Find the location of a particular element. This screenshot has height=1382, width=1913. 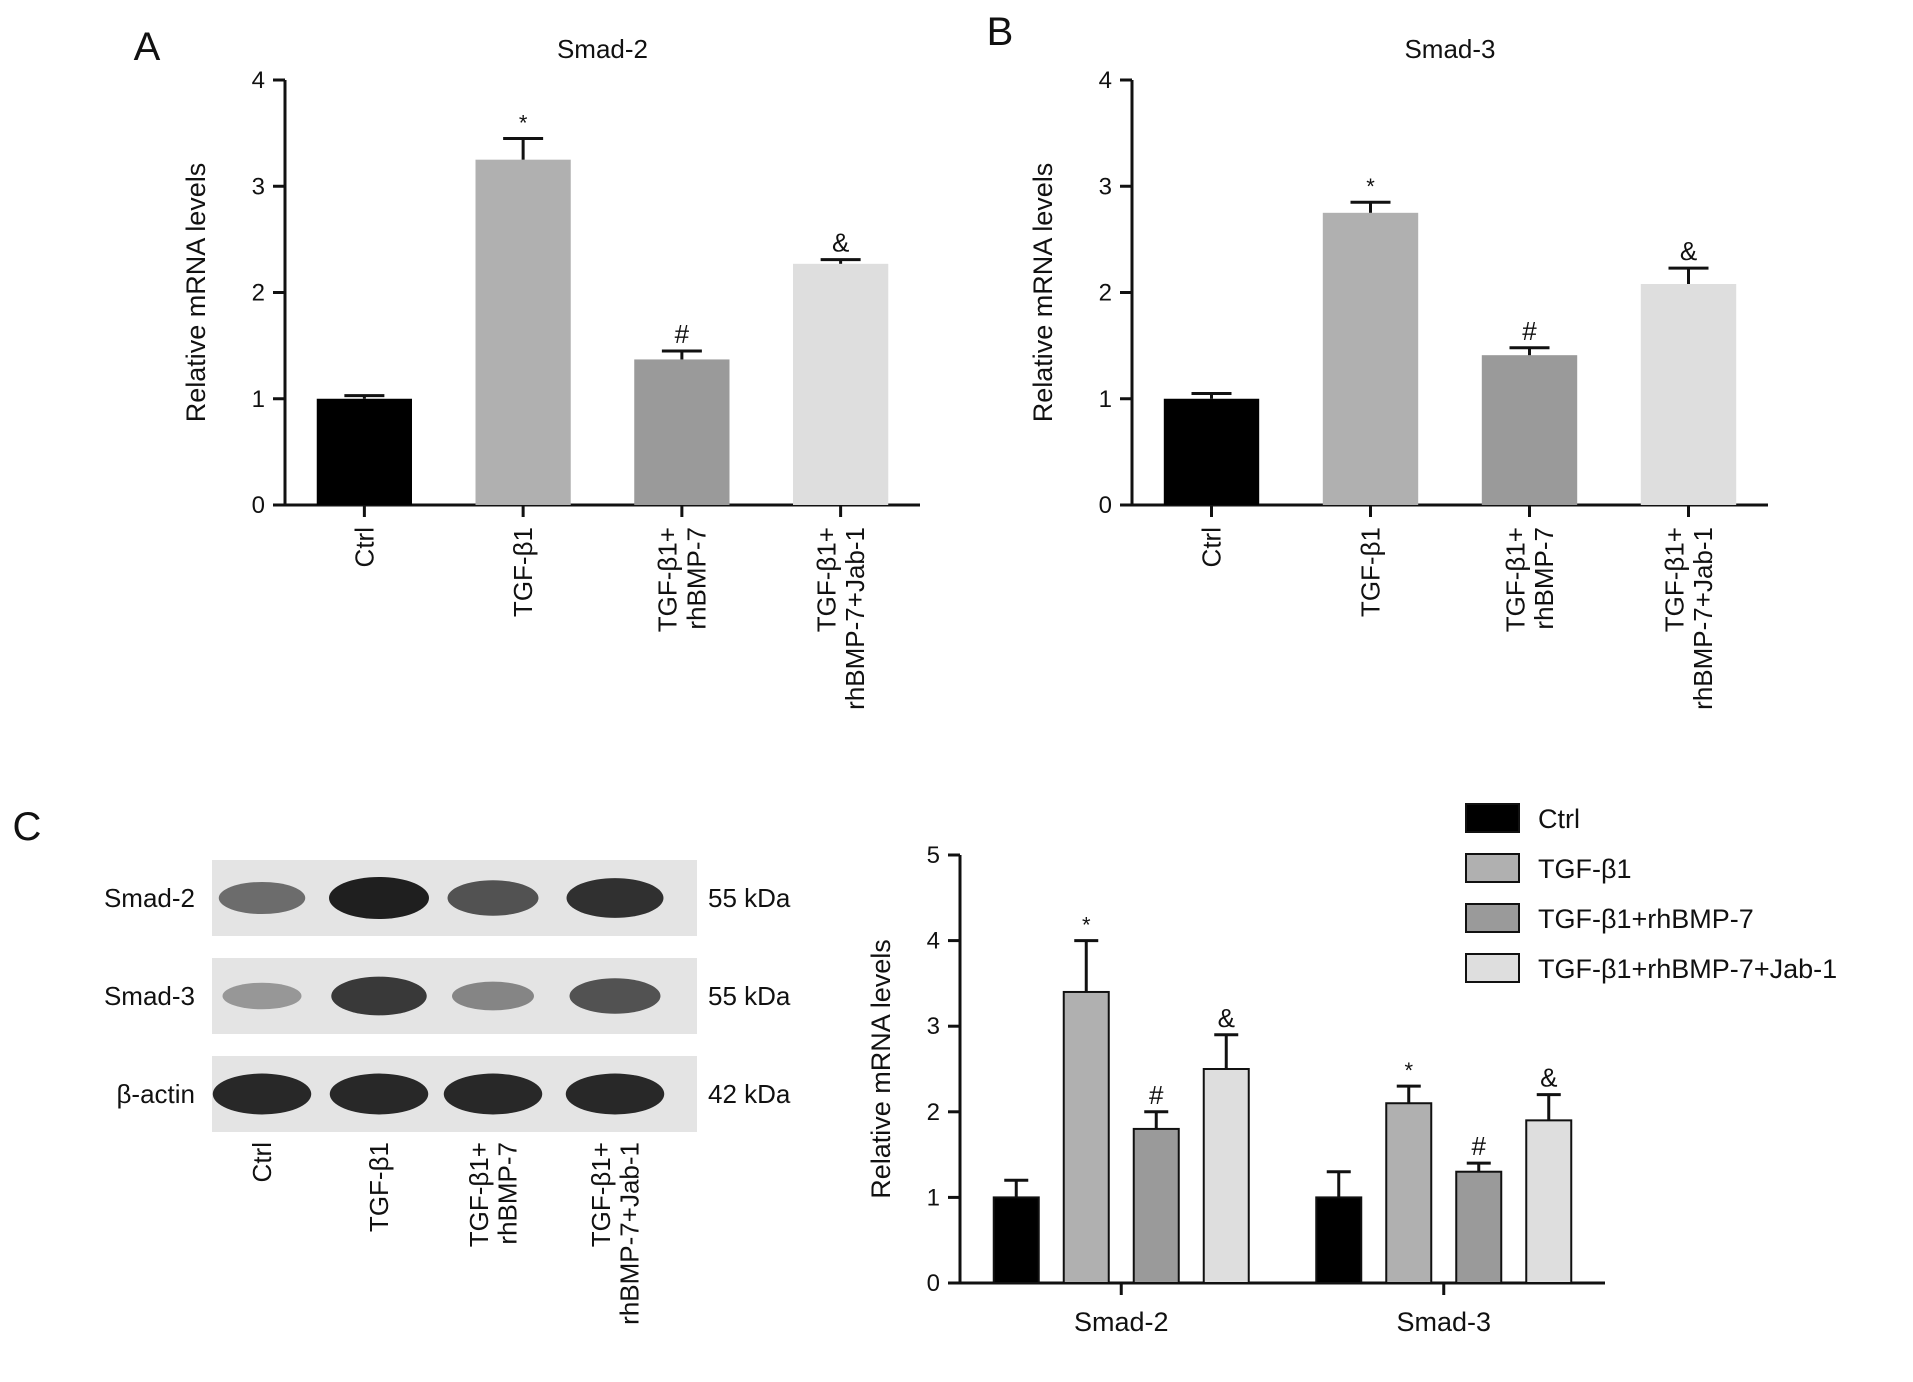

blot-lane-label-line: rhBMP-7 is located at coordinates (507, 1193).